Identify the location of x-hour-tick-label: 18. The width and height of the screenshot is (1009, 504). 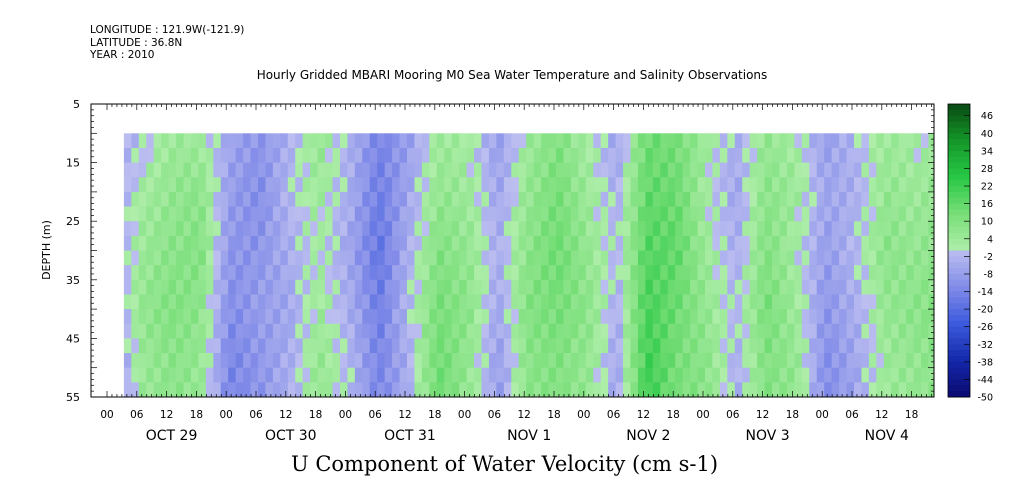
(911, 415).